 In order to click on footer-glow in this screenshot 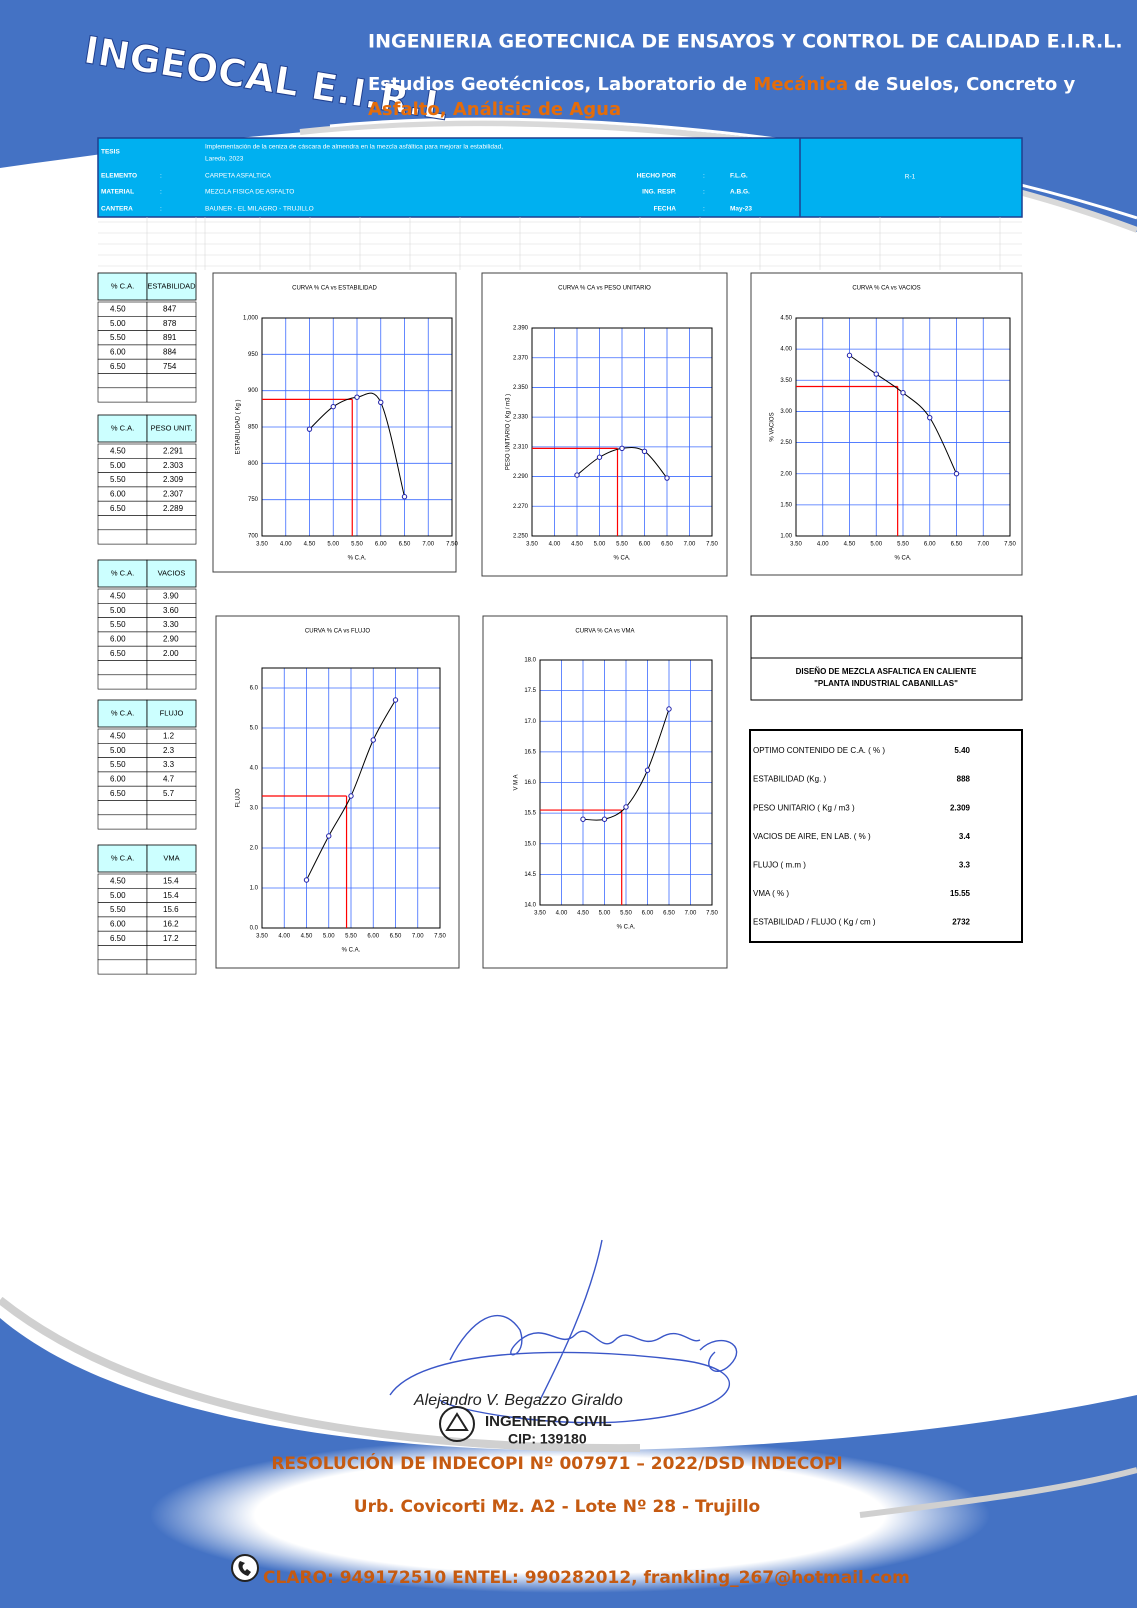, I will do `click(570, 1515)`.